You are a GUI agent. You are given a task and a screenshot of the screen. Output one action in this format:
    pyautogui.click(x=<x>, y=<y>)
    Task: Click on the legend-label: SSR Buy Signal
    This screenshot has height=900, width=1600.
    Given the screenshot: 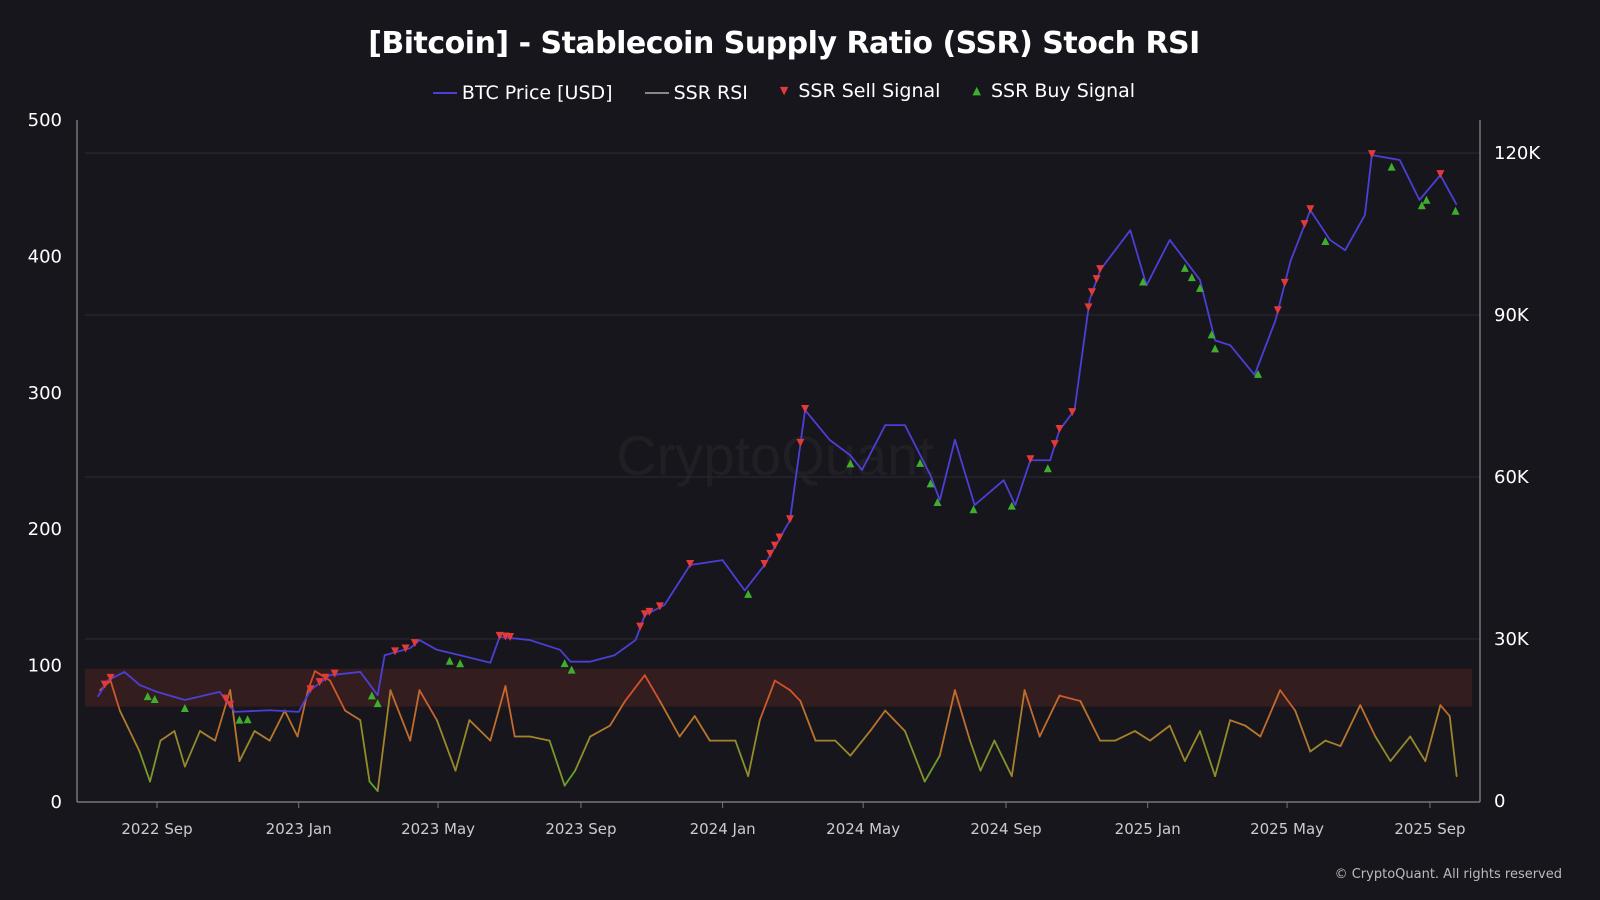 What is the action you would take?
    pyautogui.click(x=1063, y=90)
    